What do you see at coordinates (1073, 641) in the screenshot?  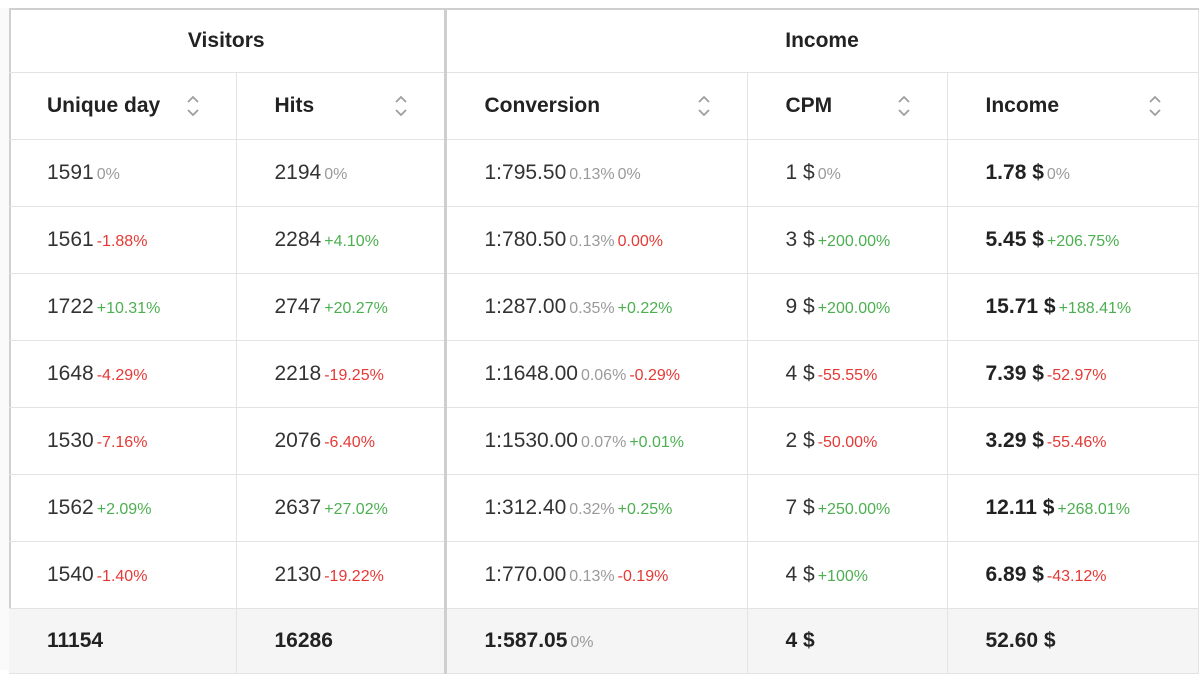 I see `total-income: 52.60 $` at bounding box center [1073, 641].